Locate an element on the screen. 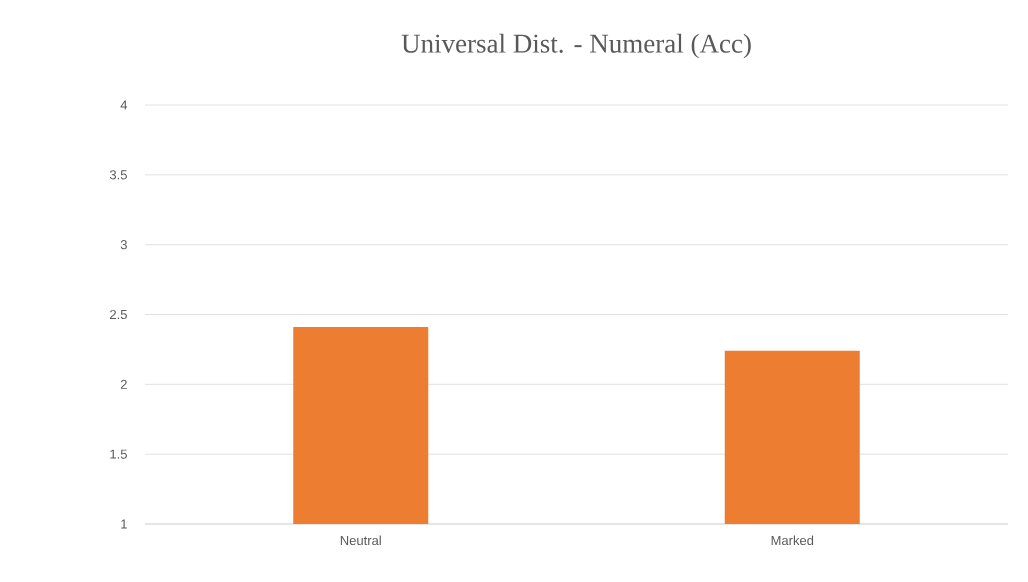 This screenshot has height=582, width=1028. y-tick-label: 3 is located at coordinates (123, 245).